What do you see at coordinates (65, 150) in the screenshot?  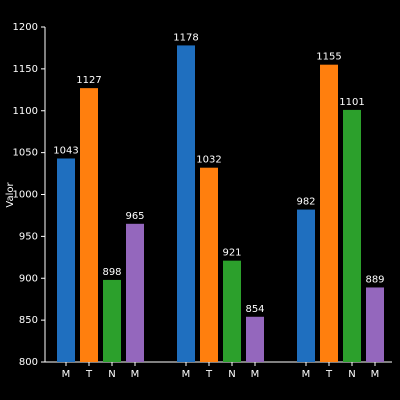 I see `data-label: 1043` at bounding box center [65, 150].